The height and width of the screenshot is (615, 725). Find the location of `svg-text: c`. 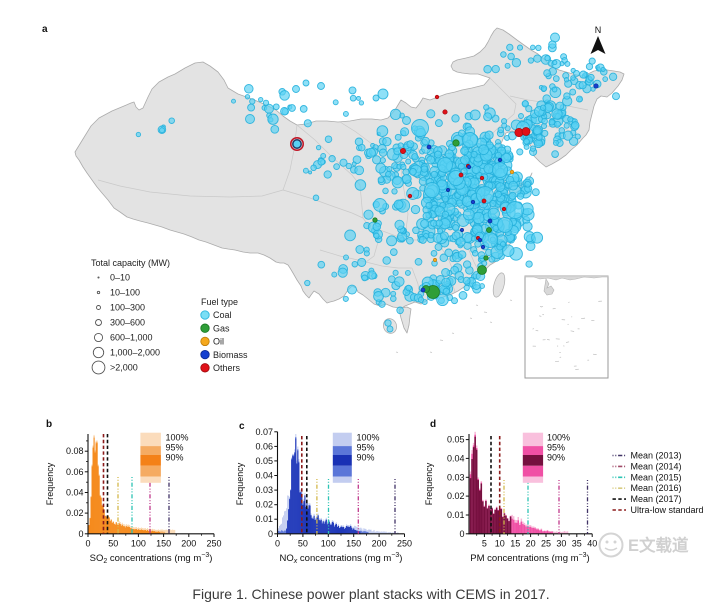

svg-text: c is located at coordinates (242, 426).